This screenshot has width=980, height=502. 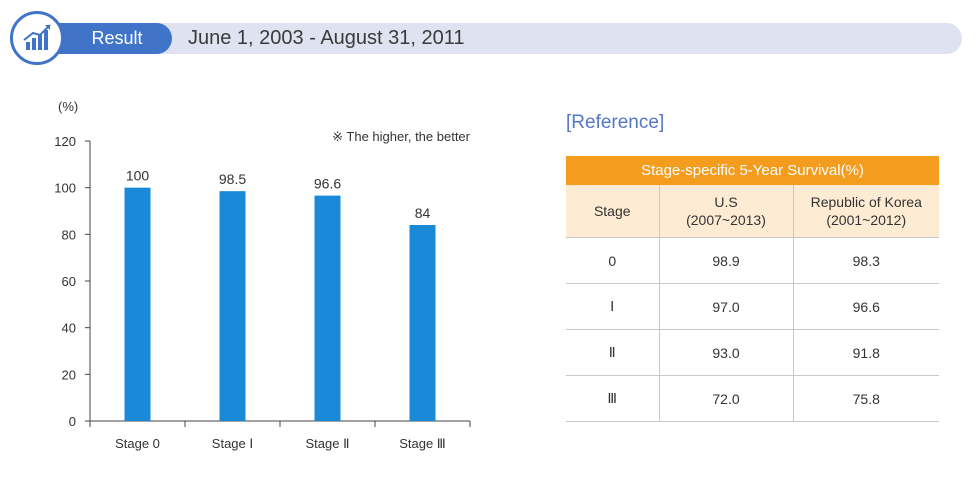 What do you see at coordinates (726, 202) in the screenshot?
I see `header-us-name: U.S` at bounding box center [726, 202].